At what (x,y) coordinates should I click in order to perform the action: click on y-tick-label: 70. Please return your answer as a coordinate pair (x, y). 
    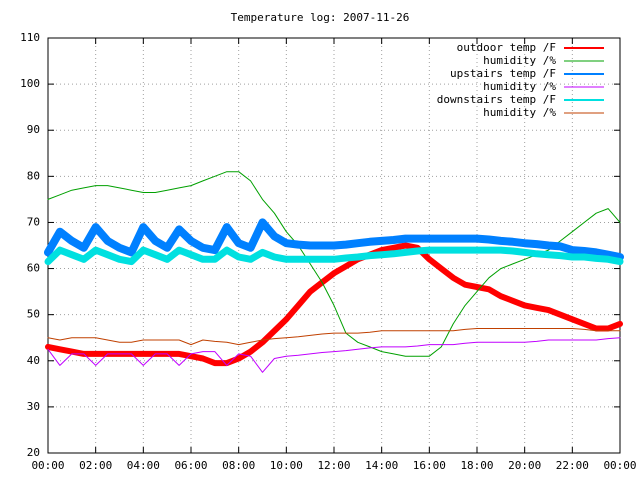
    Looking at the image, I should click on (33, 221).